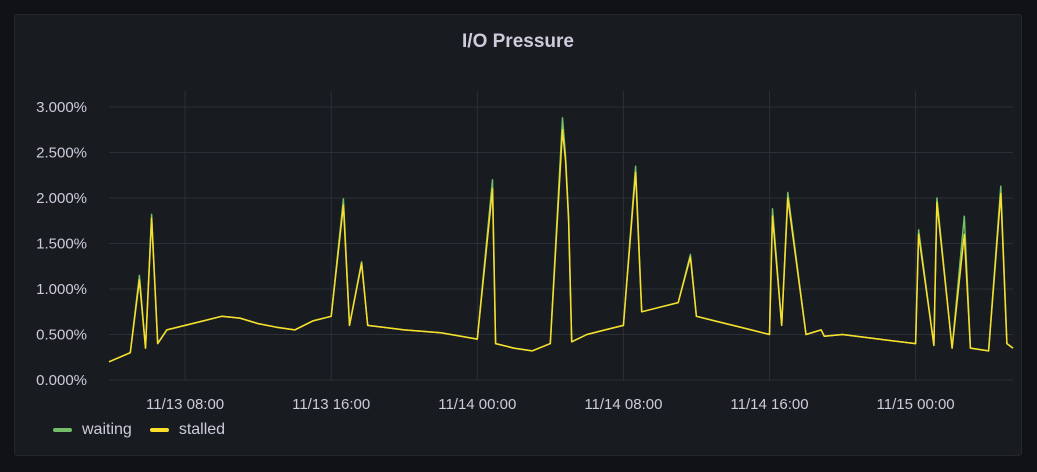  Describe the element at coordinates (159, 430) in the screenshot. I see `legend-swatch-stalled` at that location.